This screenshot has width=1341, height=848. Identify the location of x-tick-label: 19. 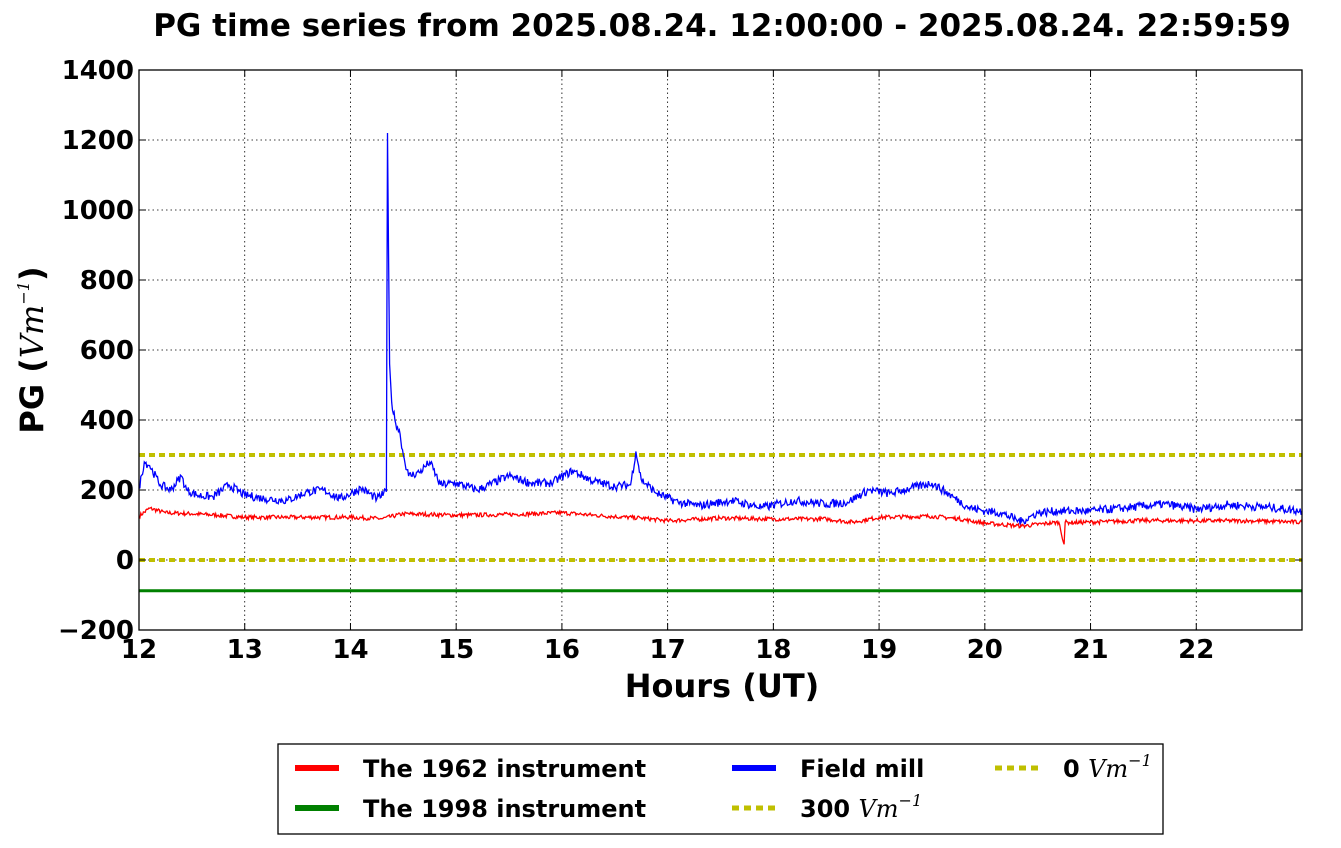
(879, 650).